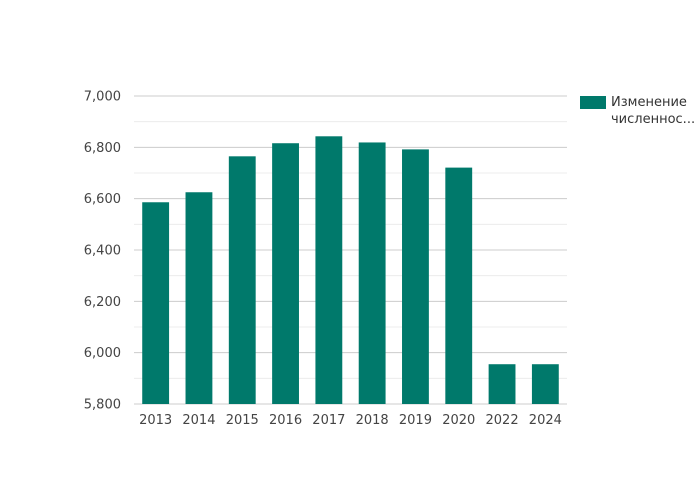 The width and height of the screenshot is (700, 500). What do you see at coordinates (545, 420) in the screenshot?
I see `x-tick-label: 2024` at bounding box center [545, 420].